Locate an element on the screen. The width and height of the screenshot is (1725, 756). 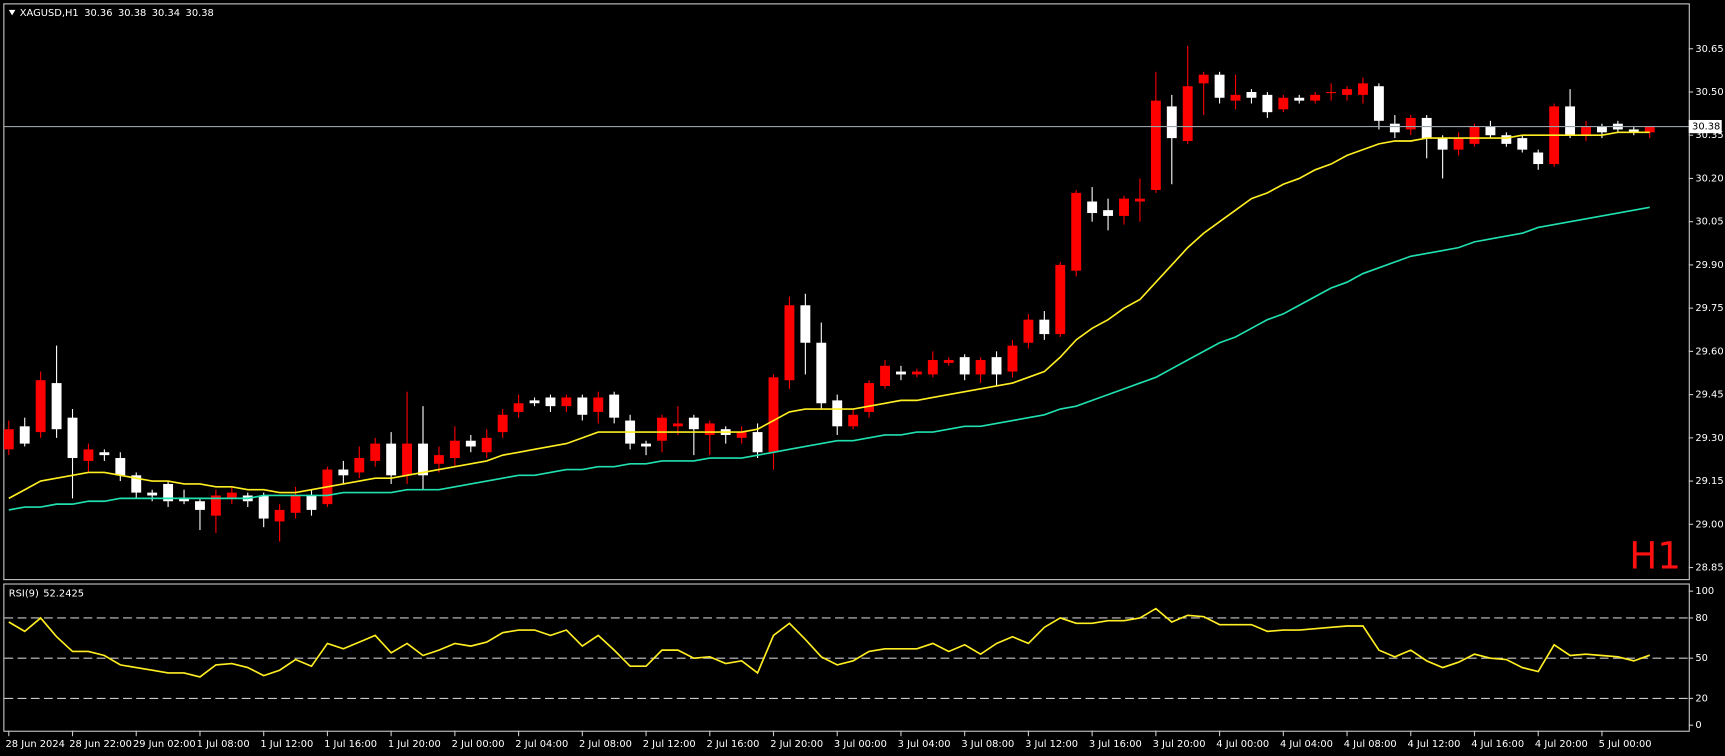
y-tick-label: 30.20 is located at coordinates (1709, 178).